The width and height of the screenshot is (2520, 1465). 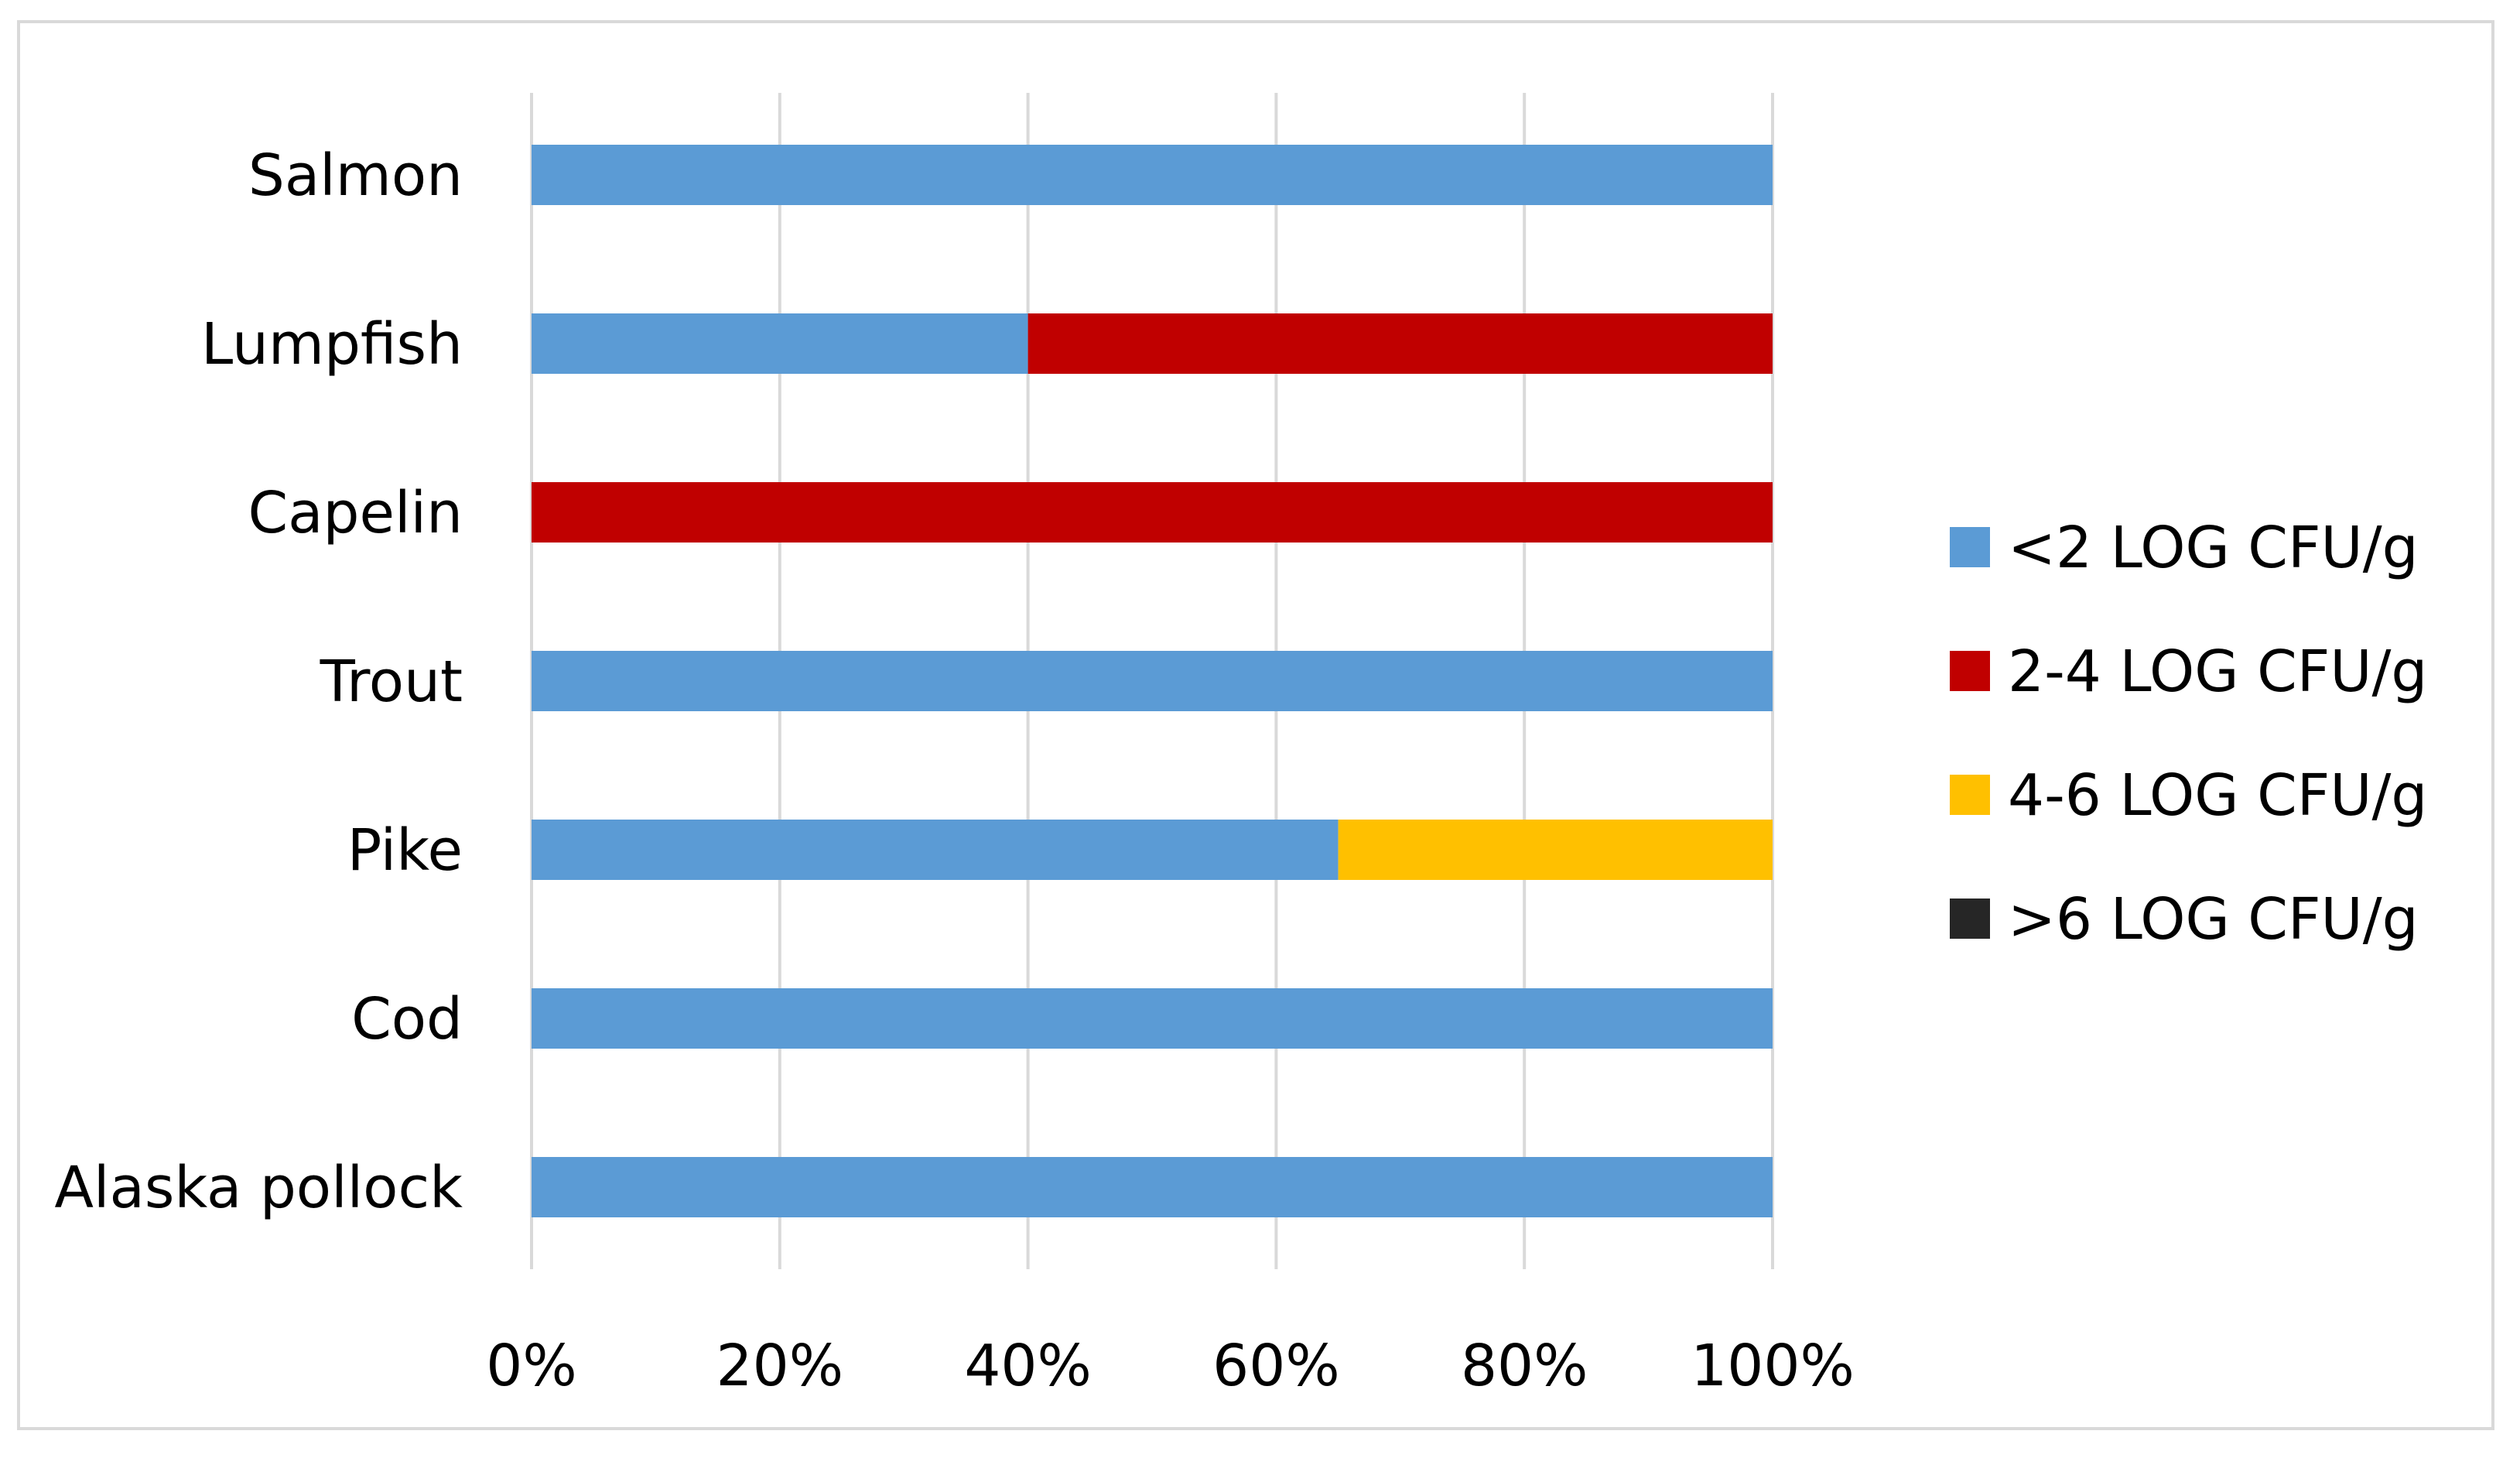 I want to click on category-label: Capelin, so click(x=356, y=513).